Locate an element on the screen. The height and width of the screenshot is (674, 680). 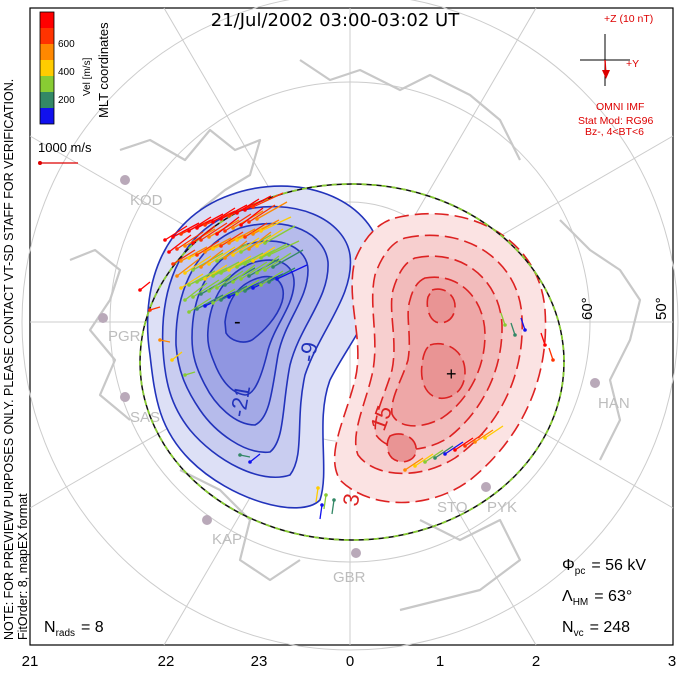
mlt-tick-label: 22 is located at coordinates (166, 661).